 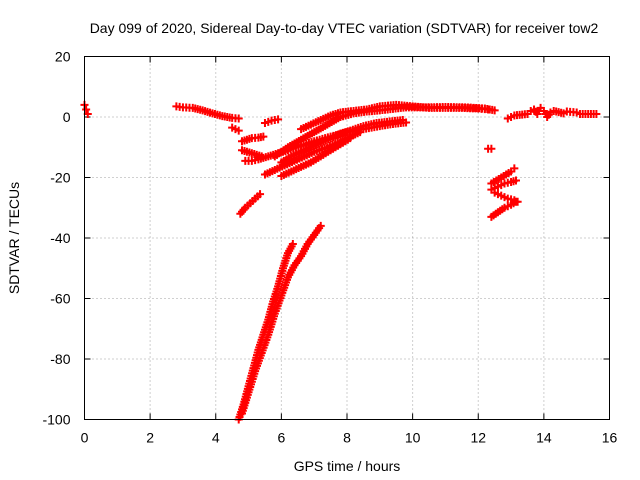 I want to click on y-tick-label: 0, so click(x=67, y=117).